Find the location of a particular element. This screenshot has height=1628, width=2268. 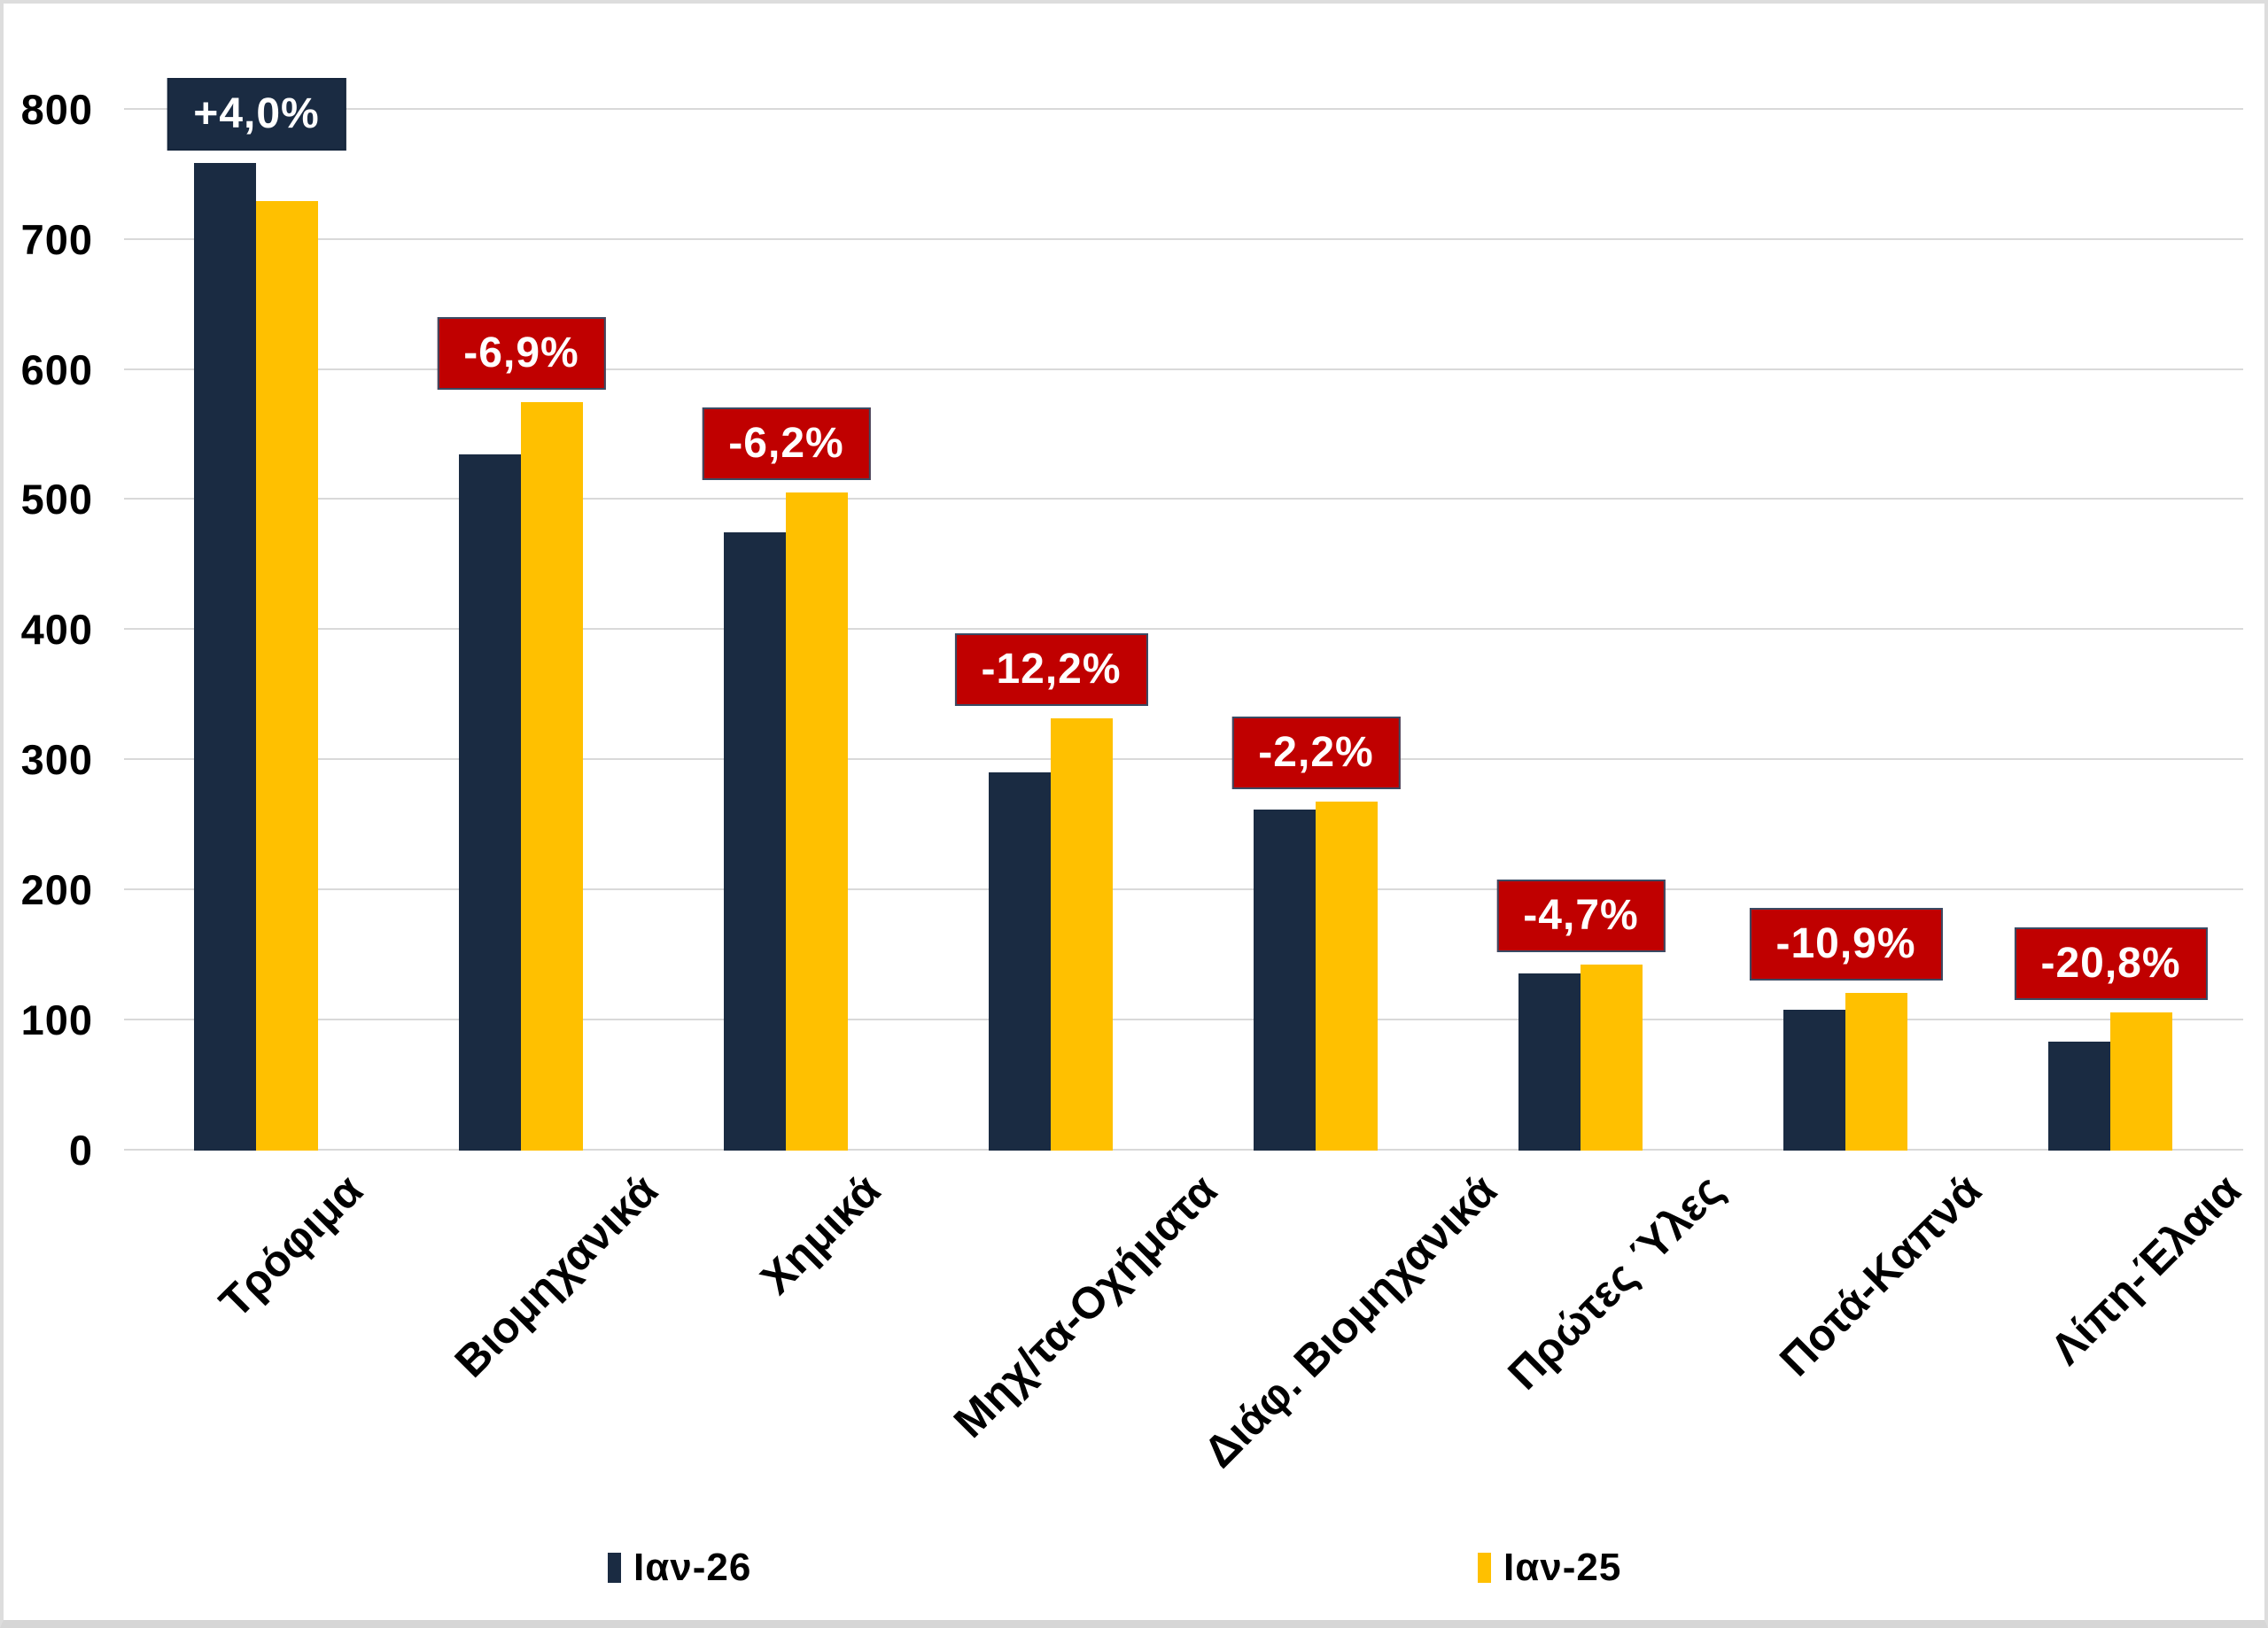

change-label-2: -6,9% is located at coordinates (521, 354).